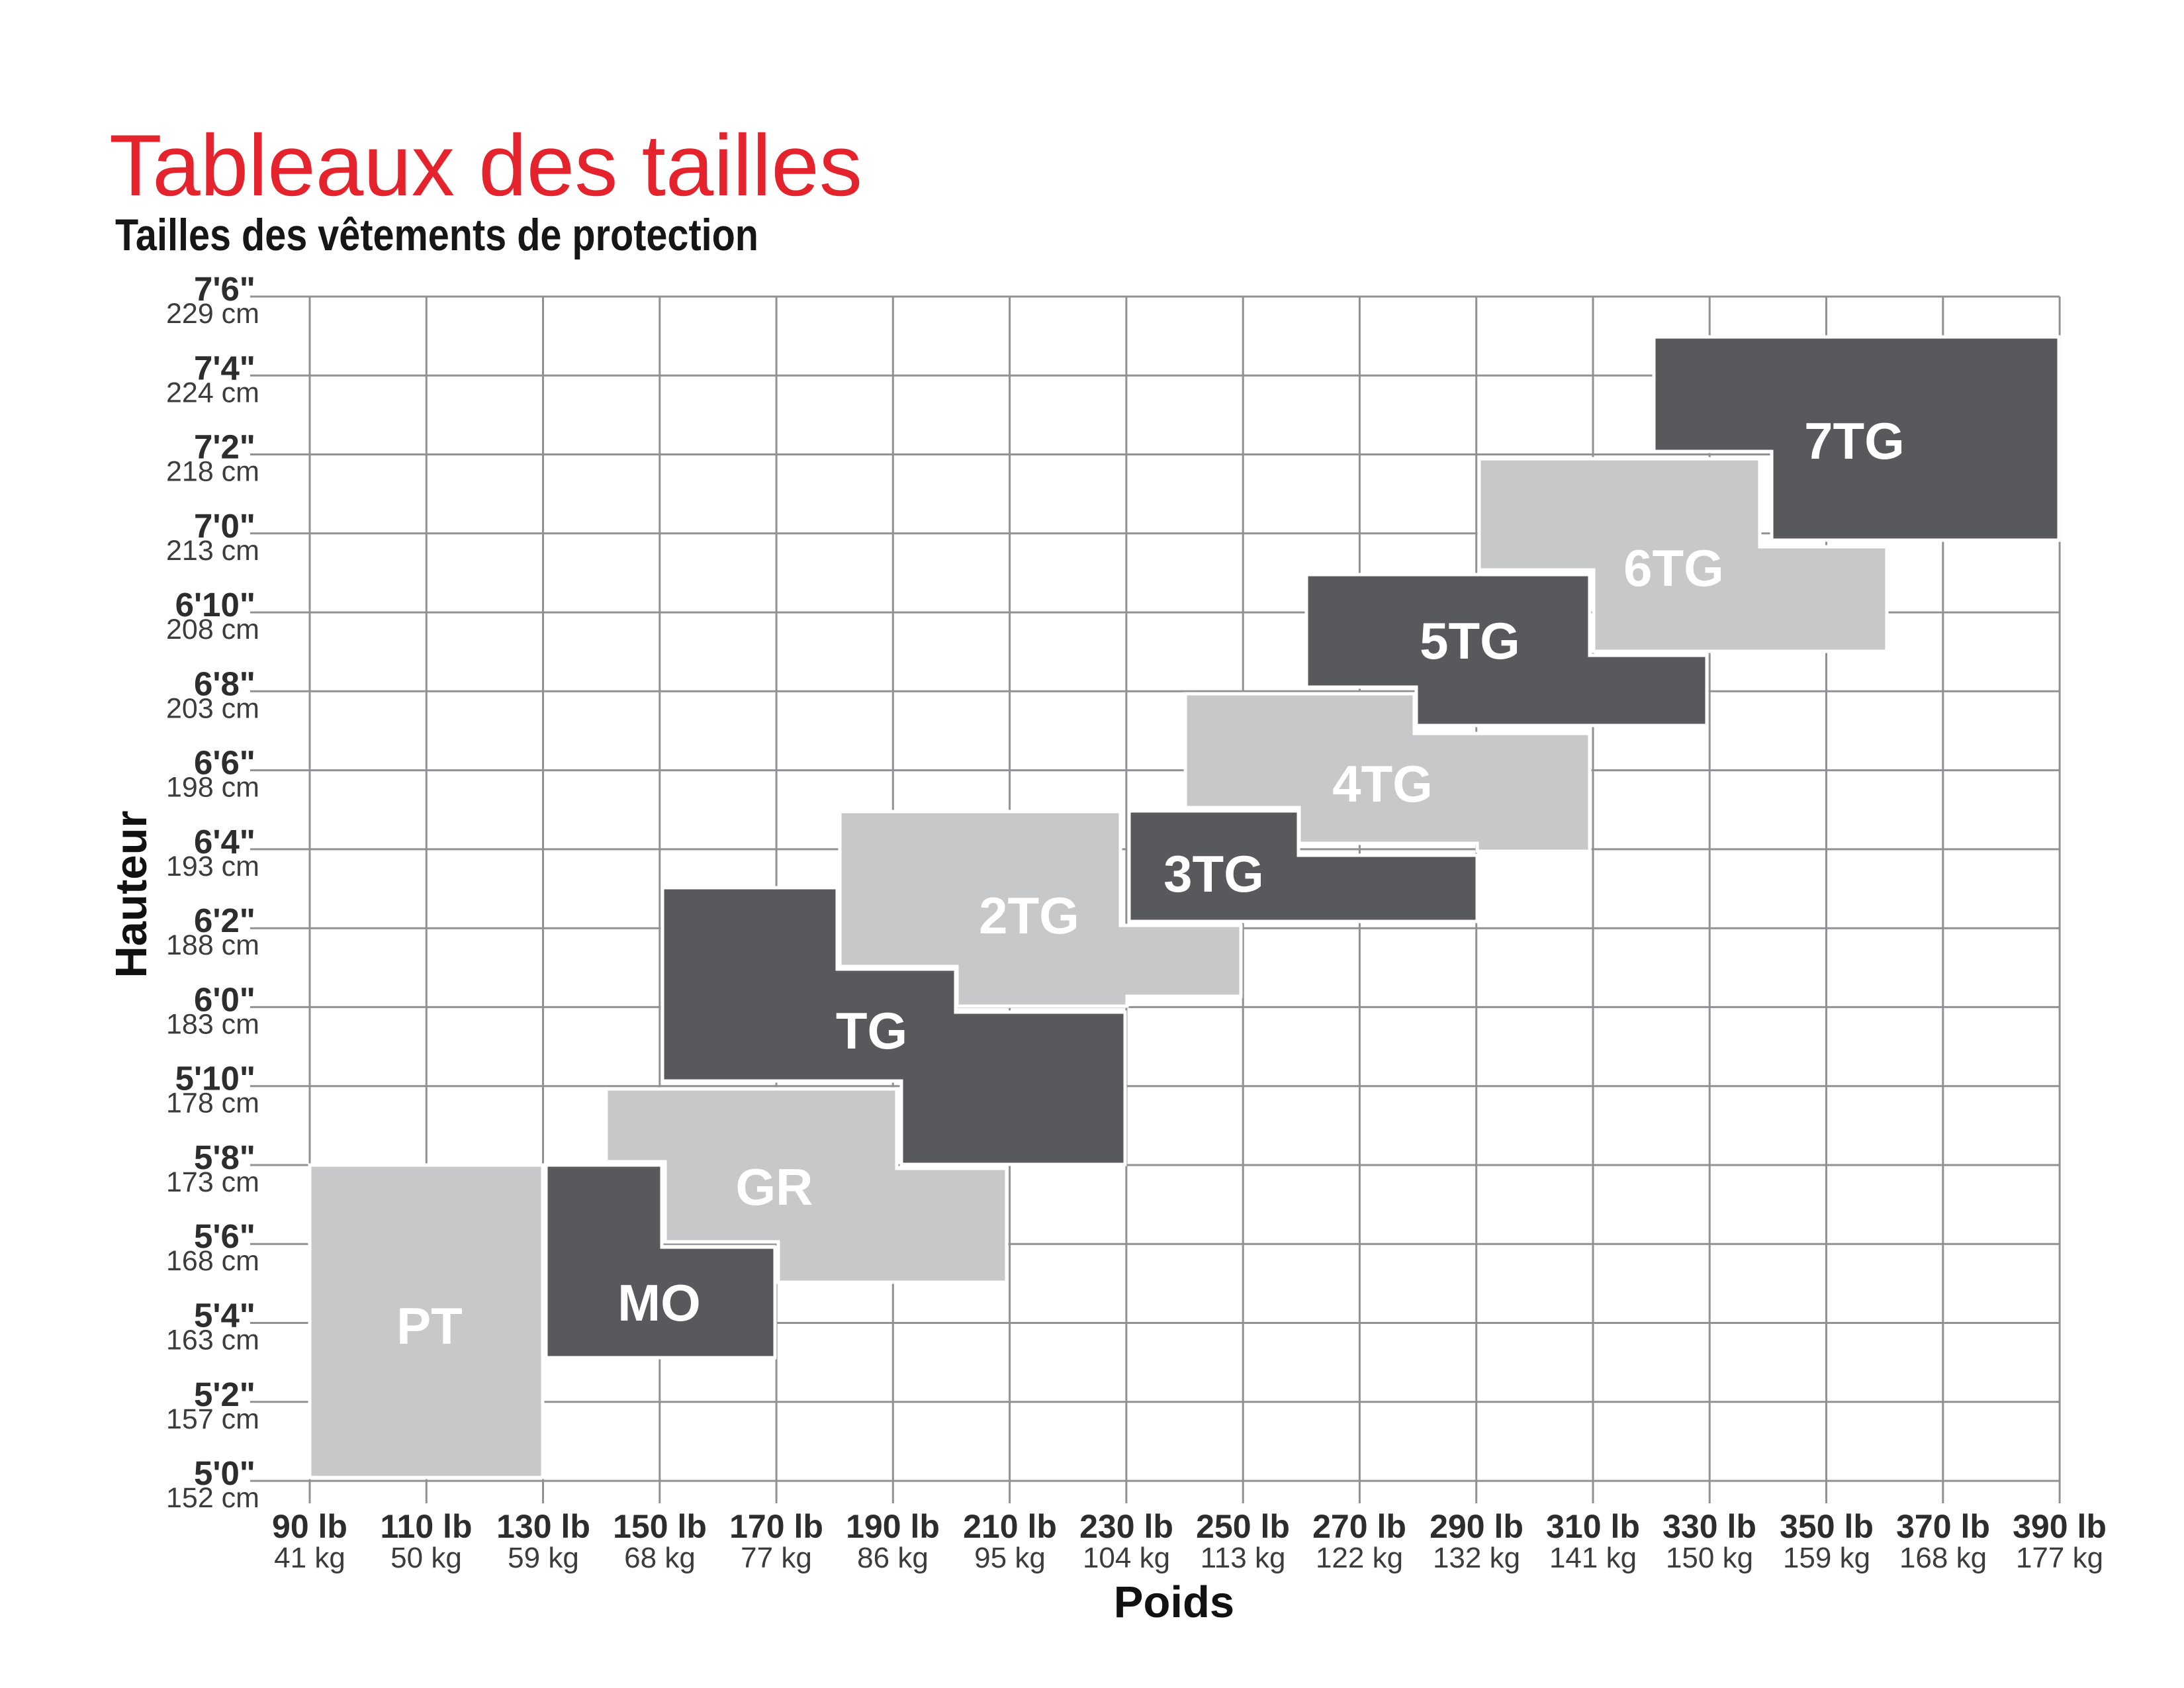 The image size is (2184, 1688). What do you see at coordinates (1359, 1558) in the screenshot?
I see `svg-text: 122 kg` at bounding box center [1359, 1558].